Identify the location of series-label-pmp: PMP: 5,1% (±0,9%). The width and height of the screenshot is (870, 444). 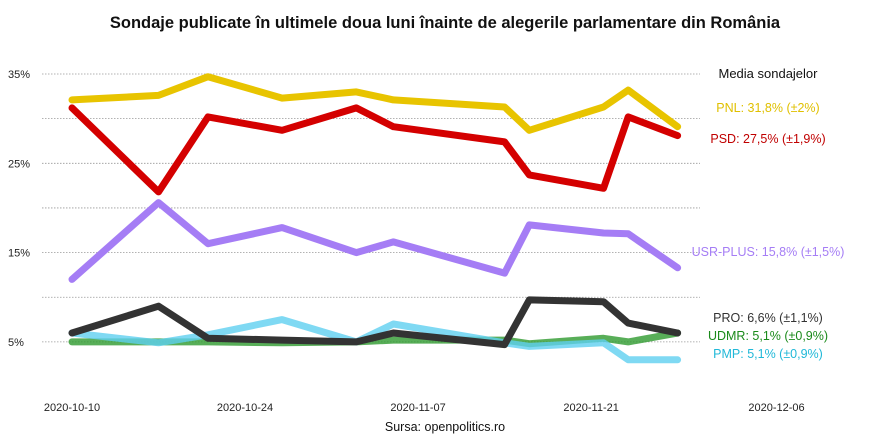
(768, 354).